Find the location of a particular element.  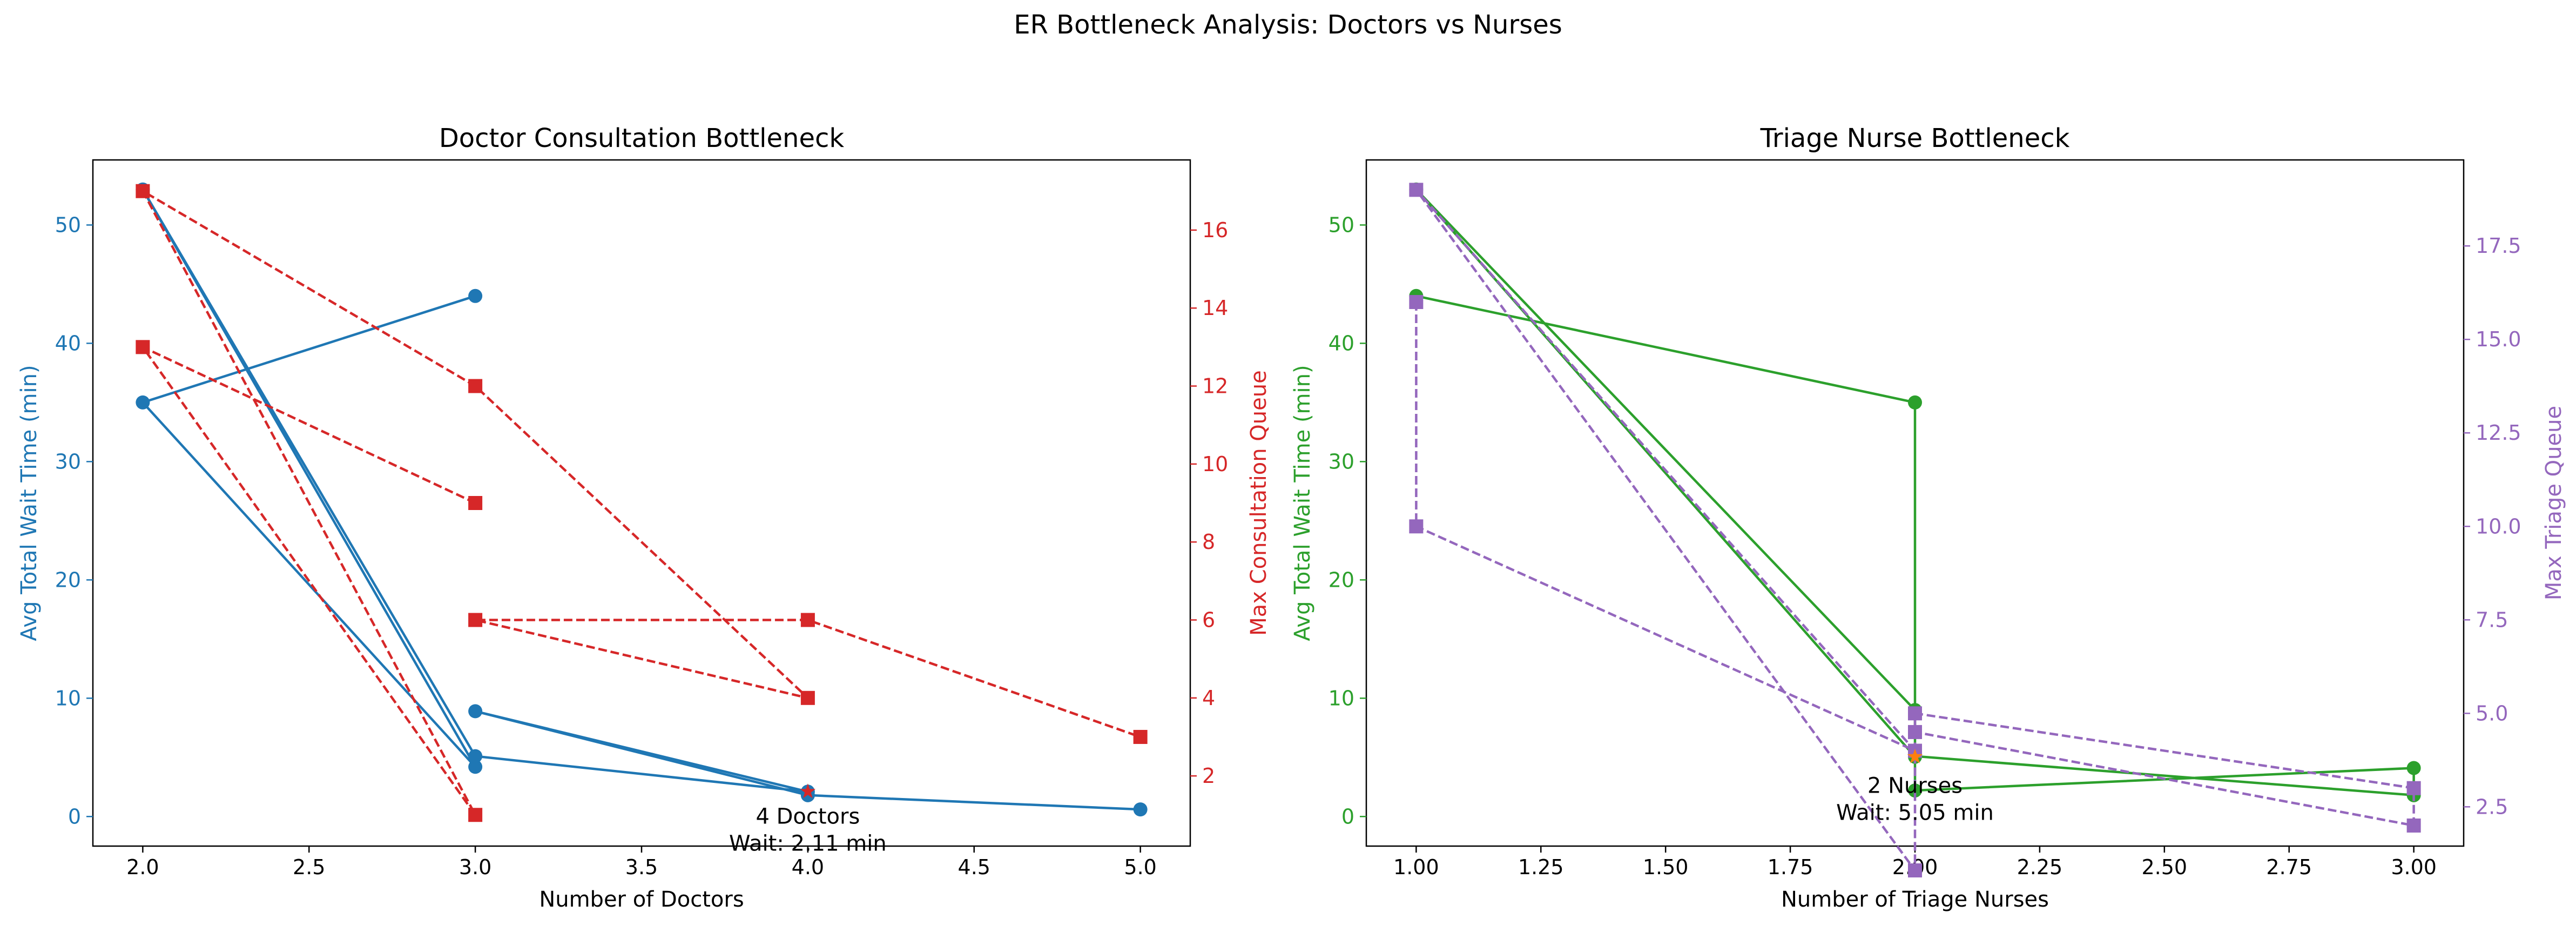

doctor-x-tick-label: 5.0 is located at coordinates (1140, 867).